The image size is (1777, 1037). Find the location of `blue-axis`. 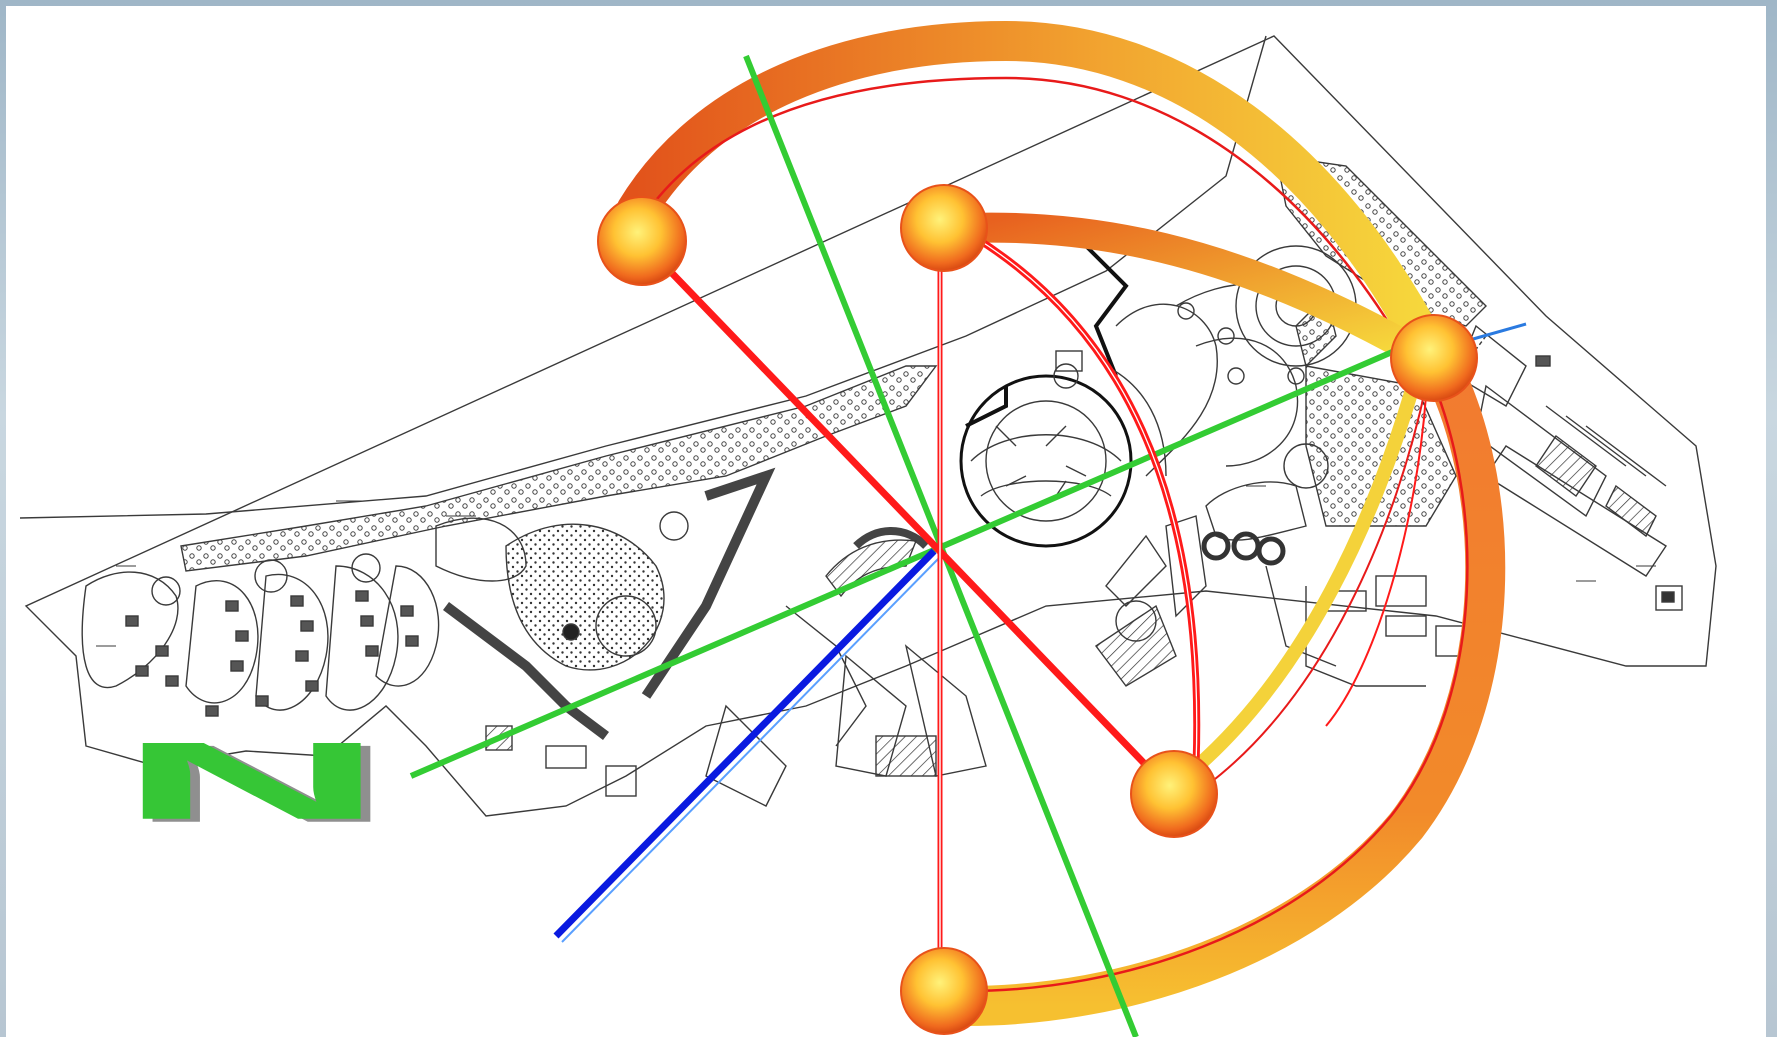

blue-axis is located at coordinates (745, 743).